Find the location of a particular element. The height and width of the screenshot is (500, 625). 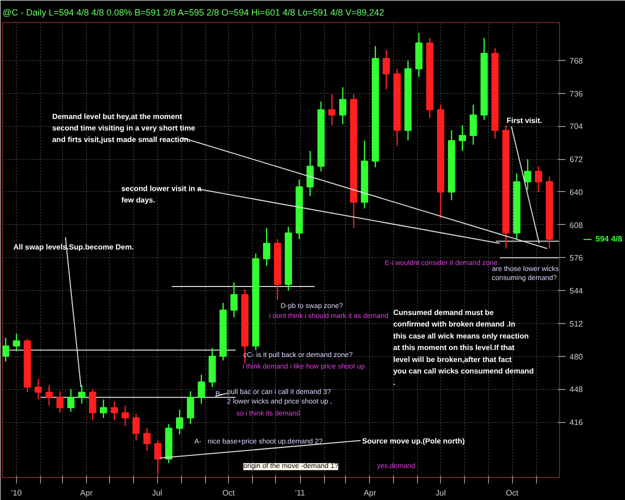

text: 594 4/8 is located at coordinates (609, 239).